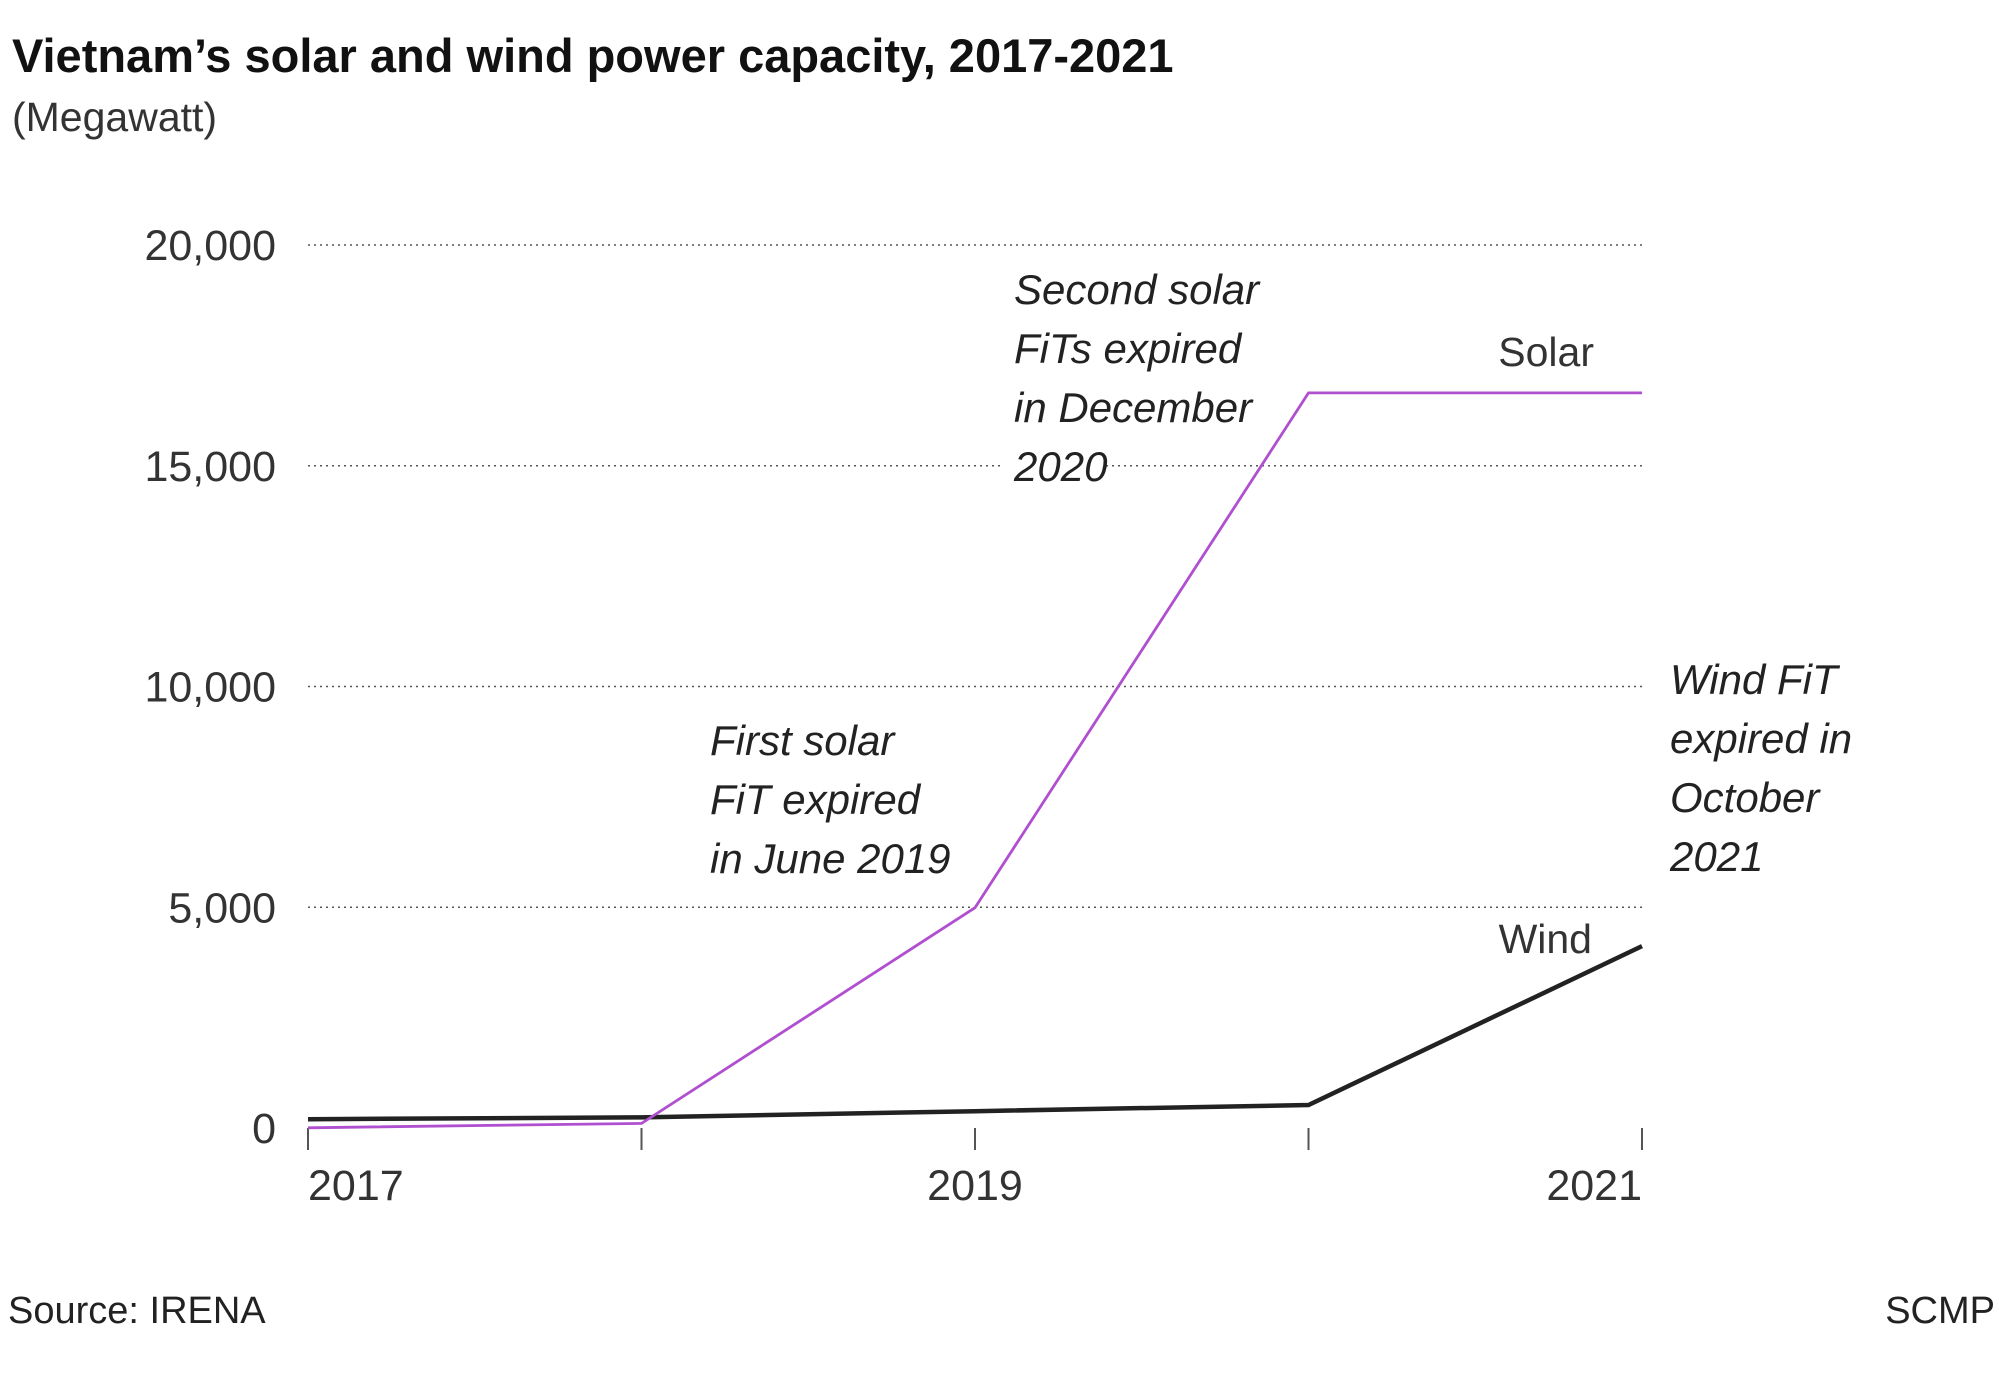 The image size is (1999, 1378). Describe the element at coordinates (1940, 1311) in the screenshot. I see `brand-label: SCMP` at that location.